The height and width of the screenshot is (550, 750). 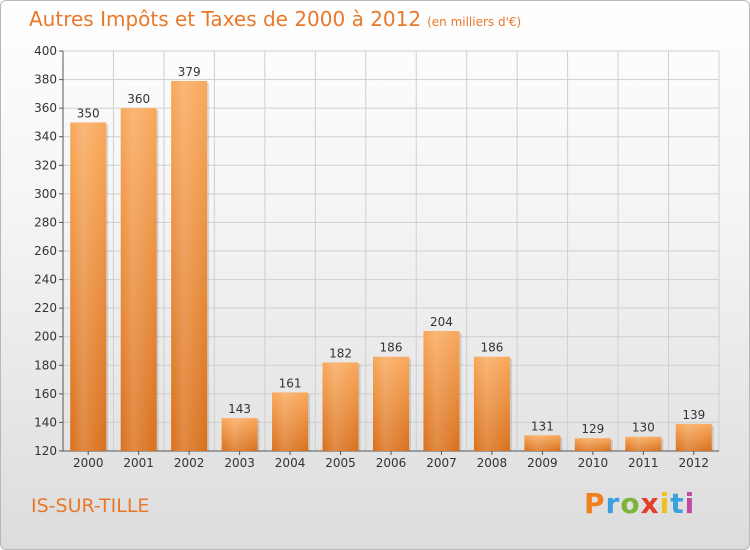 I want to click on city-name: IS-SUR-TILLE, so click(x=90, y=506).